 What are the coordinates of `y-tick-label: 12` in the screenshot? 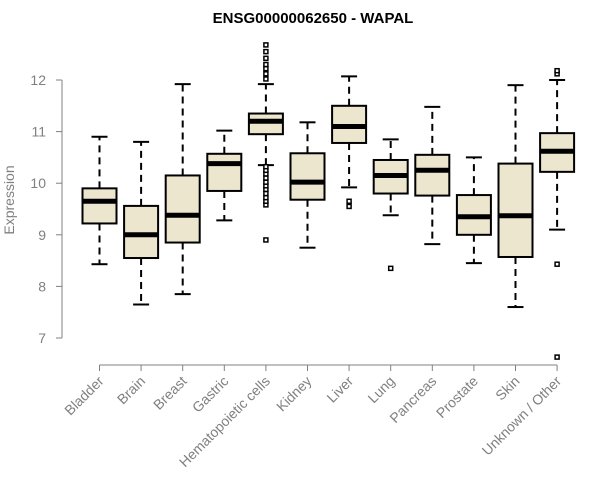 It's located at (38, 80).